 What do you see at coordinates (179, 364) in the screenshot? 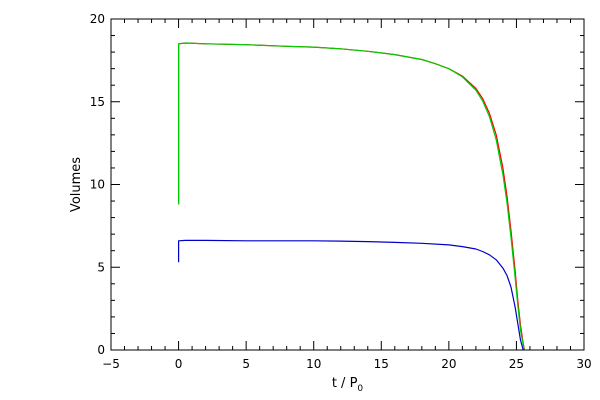
I see `x-tick-label: 0` at bounding box center [179, 364].